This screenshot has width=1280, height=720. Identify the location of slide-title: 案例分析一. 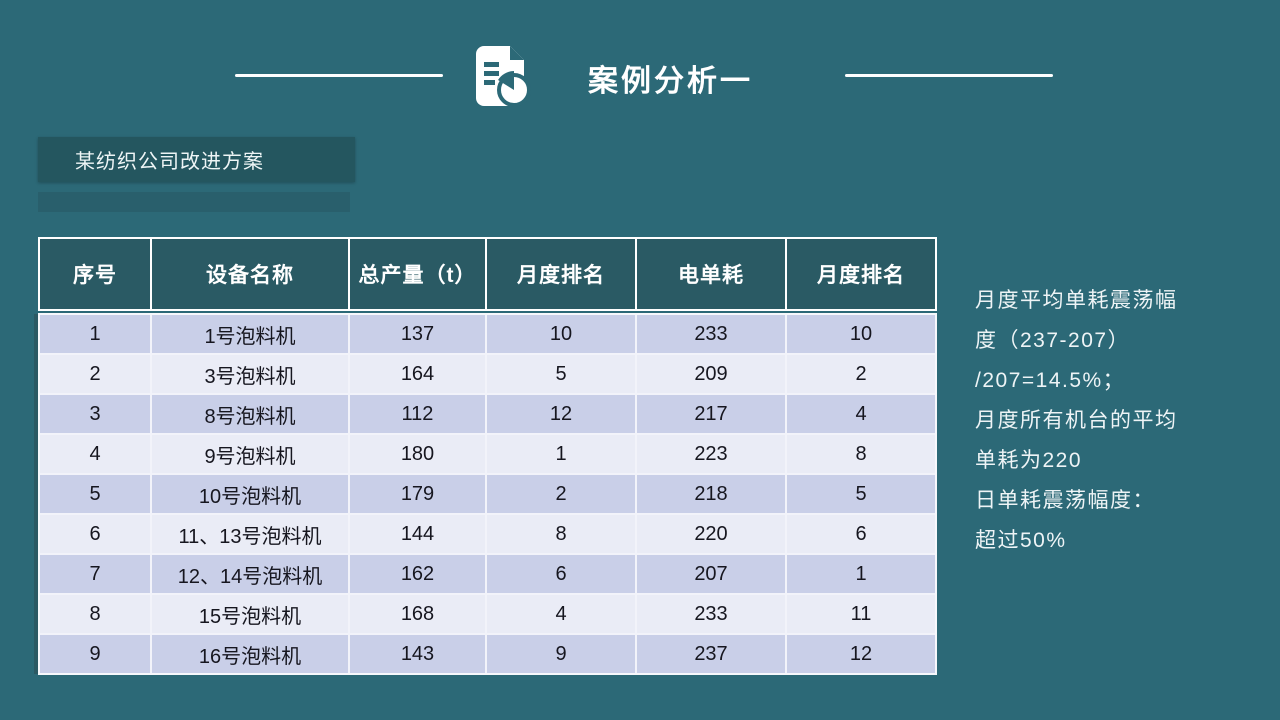
(670, 81).